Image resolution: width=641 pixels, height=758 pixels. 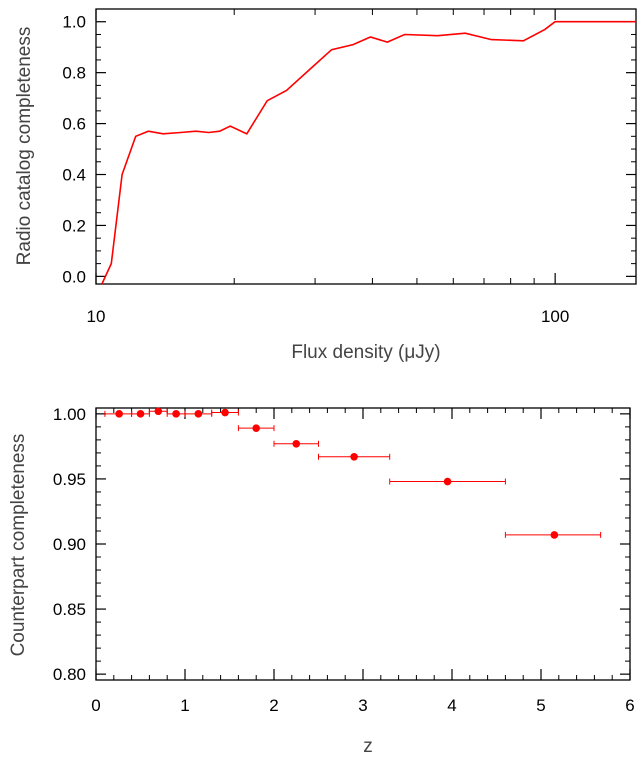 I want to click on x-tick-label: 100, so click(x=555, y=316).